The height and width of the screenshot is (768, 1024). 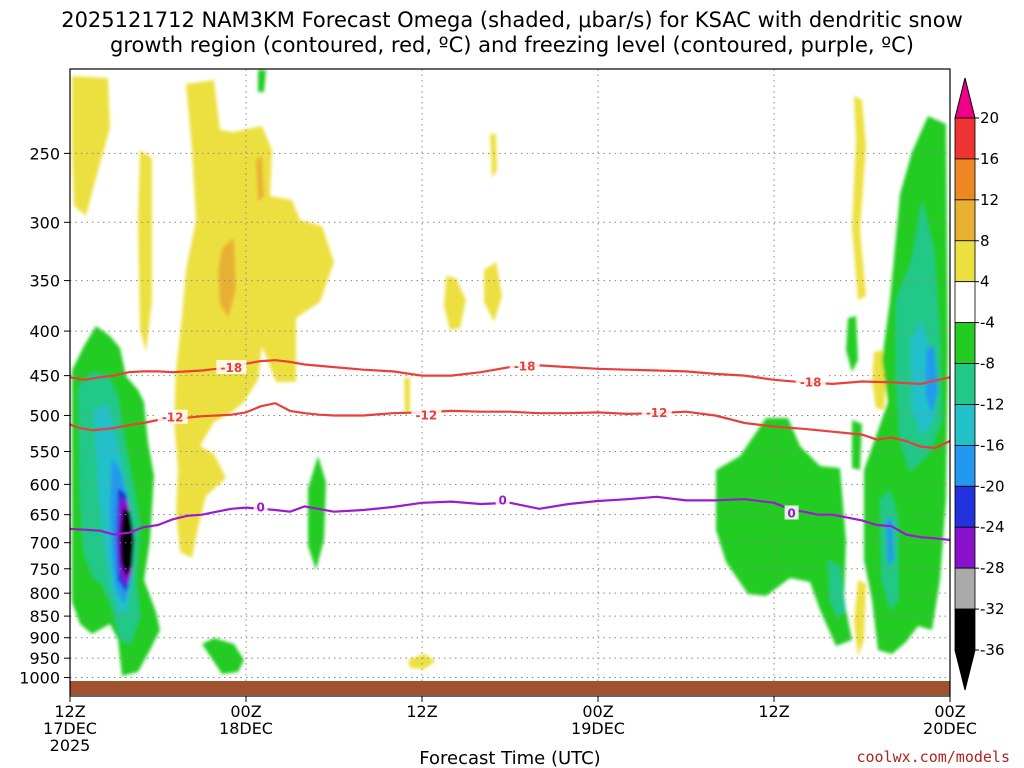 I want to click on colorbar-tick-label: 4, so click(x=985, y=282).